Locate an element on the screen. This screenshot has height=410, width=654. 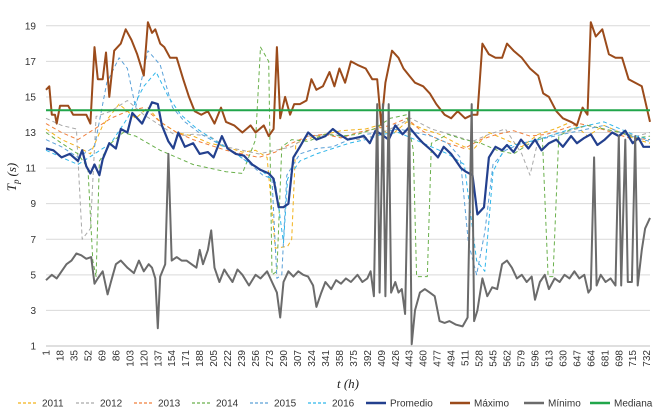
x-tick-label: 562 is located at coordinates (508, 358).